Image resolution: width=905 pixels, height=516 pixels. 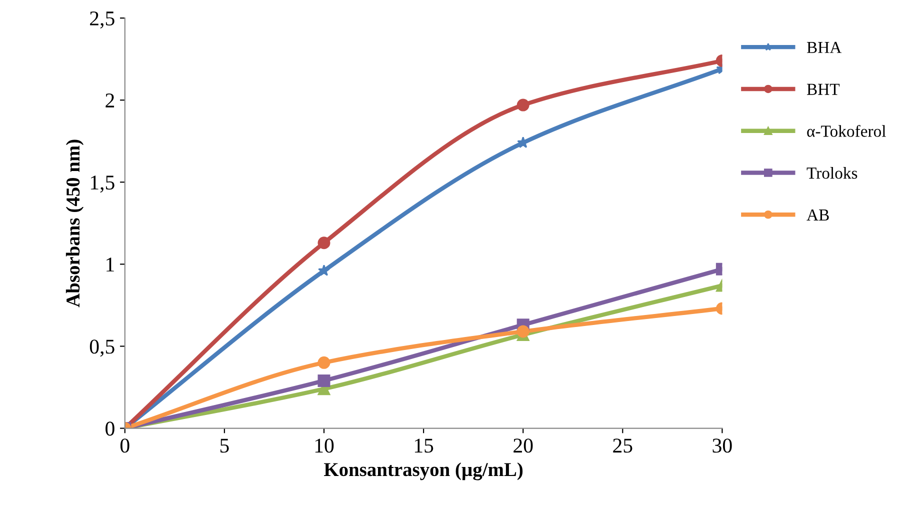 I want to click on legend-label: BHT, so click(x=823, y=89).